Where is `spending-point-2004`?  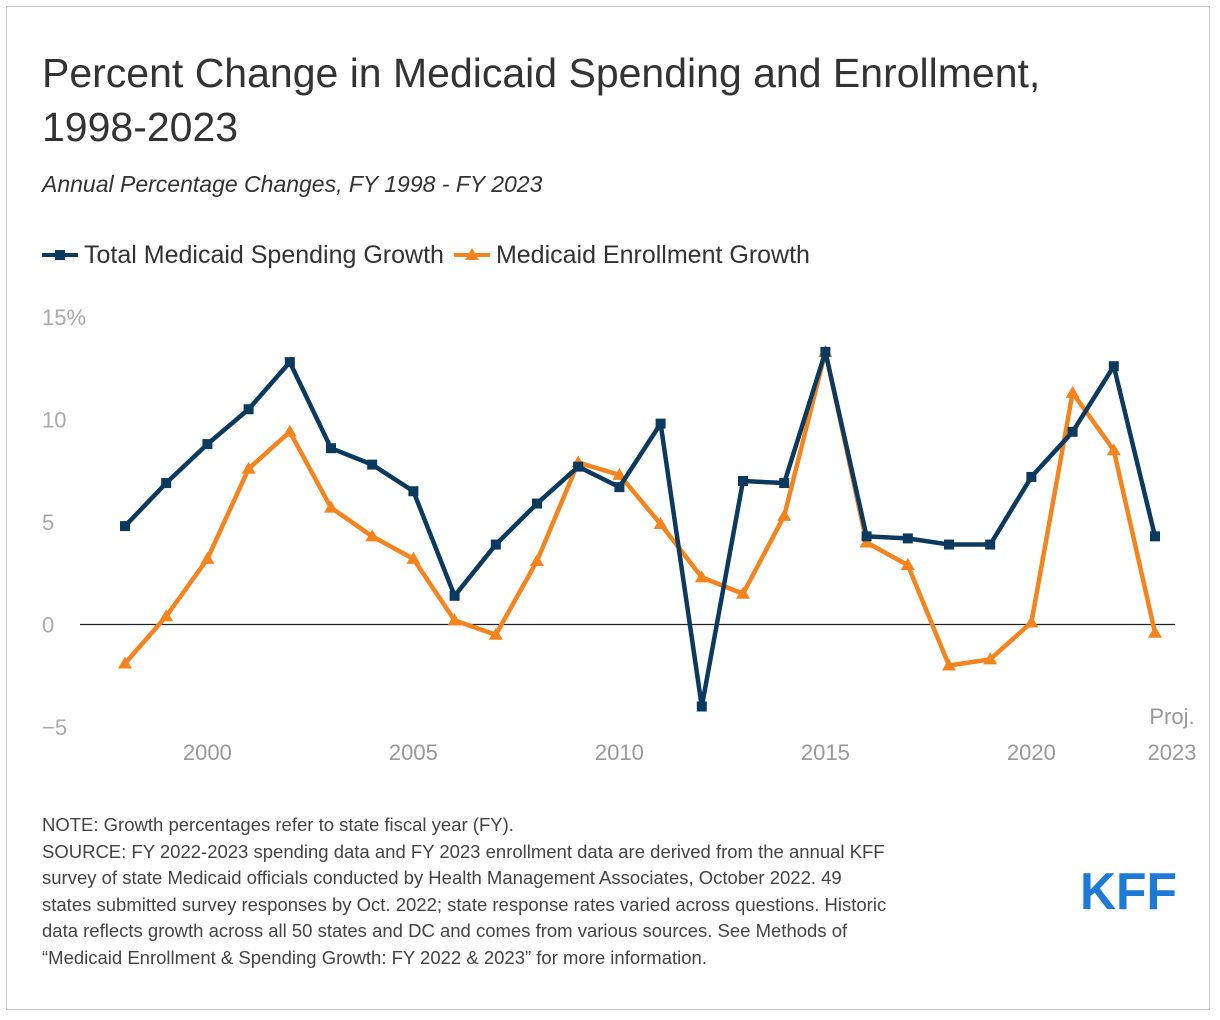
spending-point-2004 is located at coordinates (372, 464).